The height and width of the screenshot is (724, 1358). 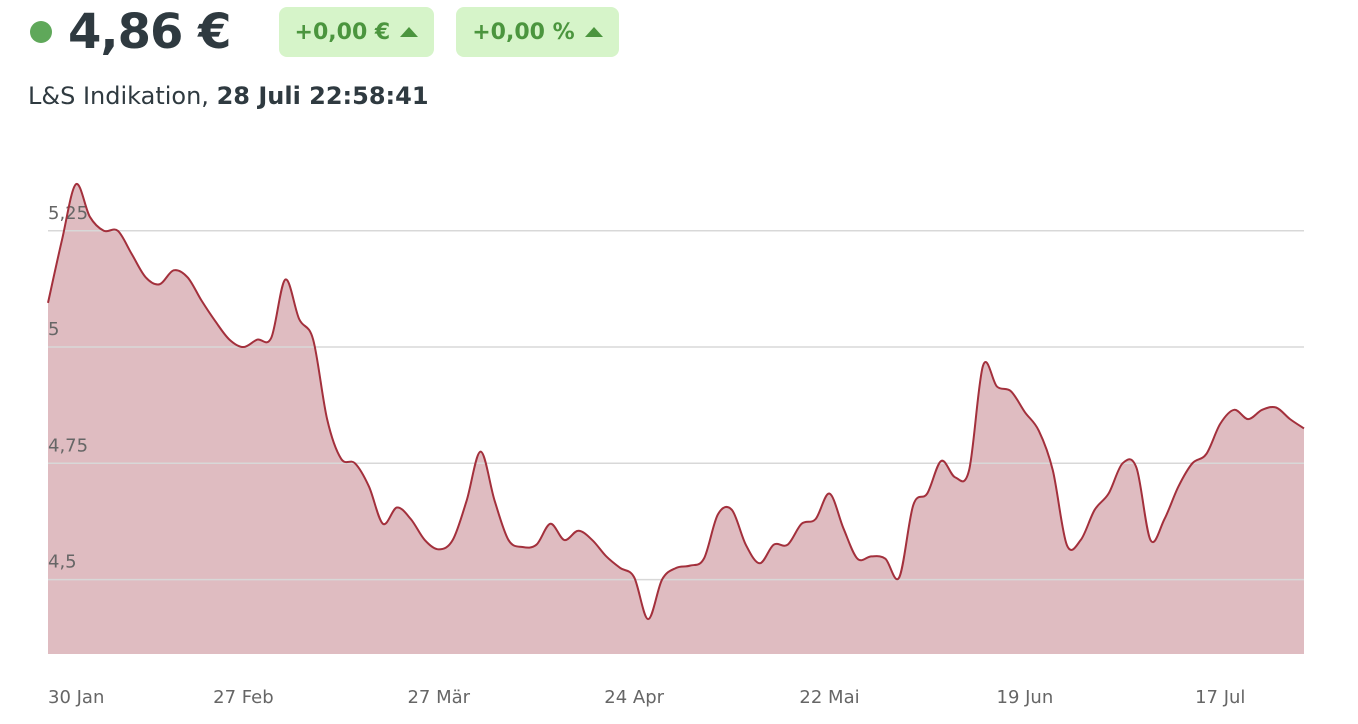 What do you see at coordinates (68, 445) in the screenshot?
I see `y-tick-label: 4,75` at bounding box center [68, 445].